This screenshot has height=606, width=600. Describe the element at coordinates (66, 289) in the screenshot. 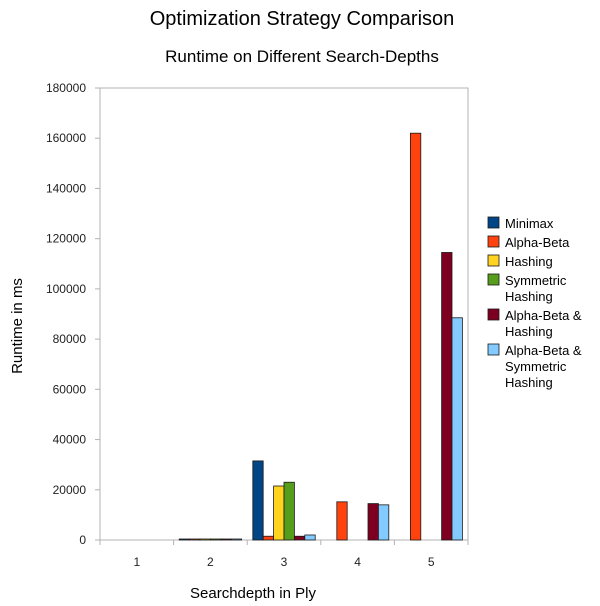

I see `y-tick-label: 100000` at that location.